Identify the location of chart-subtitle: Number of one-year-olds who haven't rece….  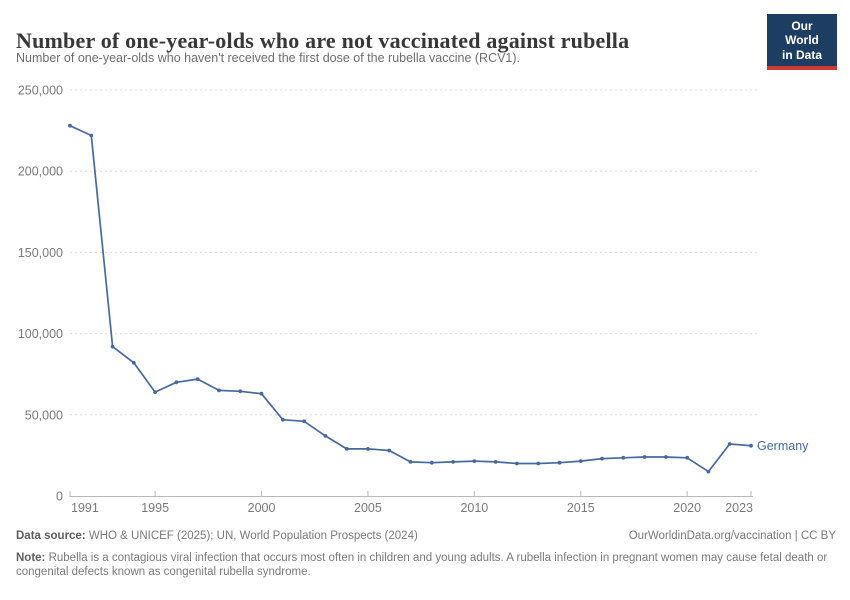
(268, 58).